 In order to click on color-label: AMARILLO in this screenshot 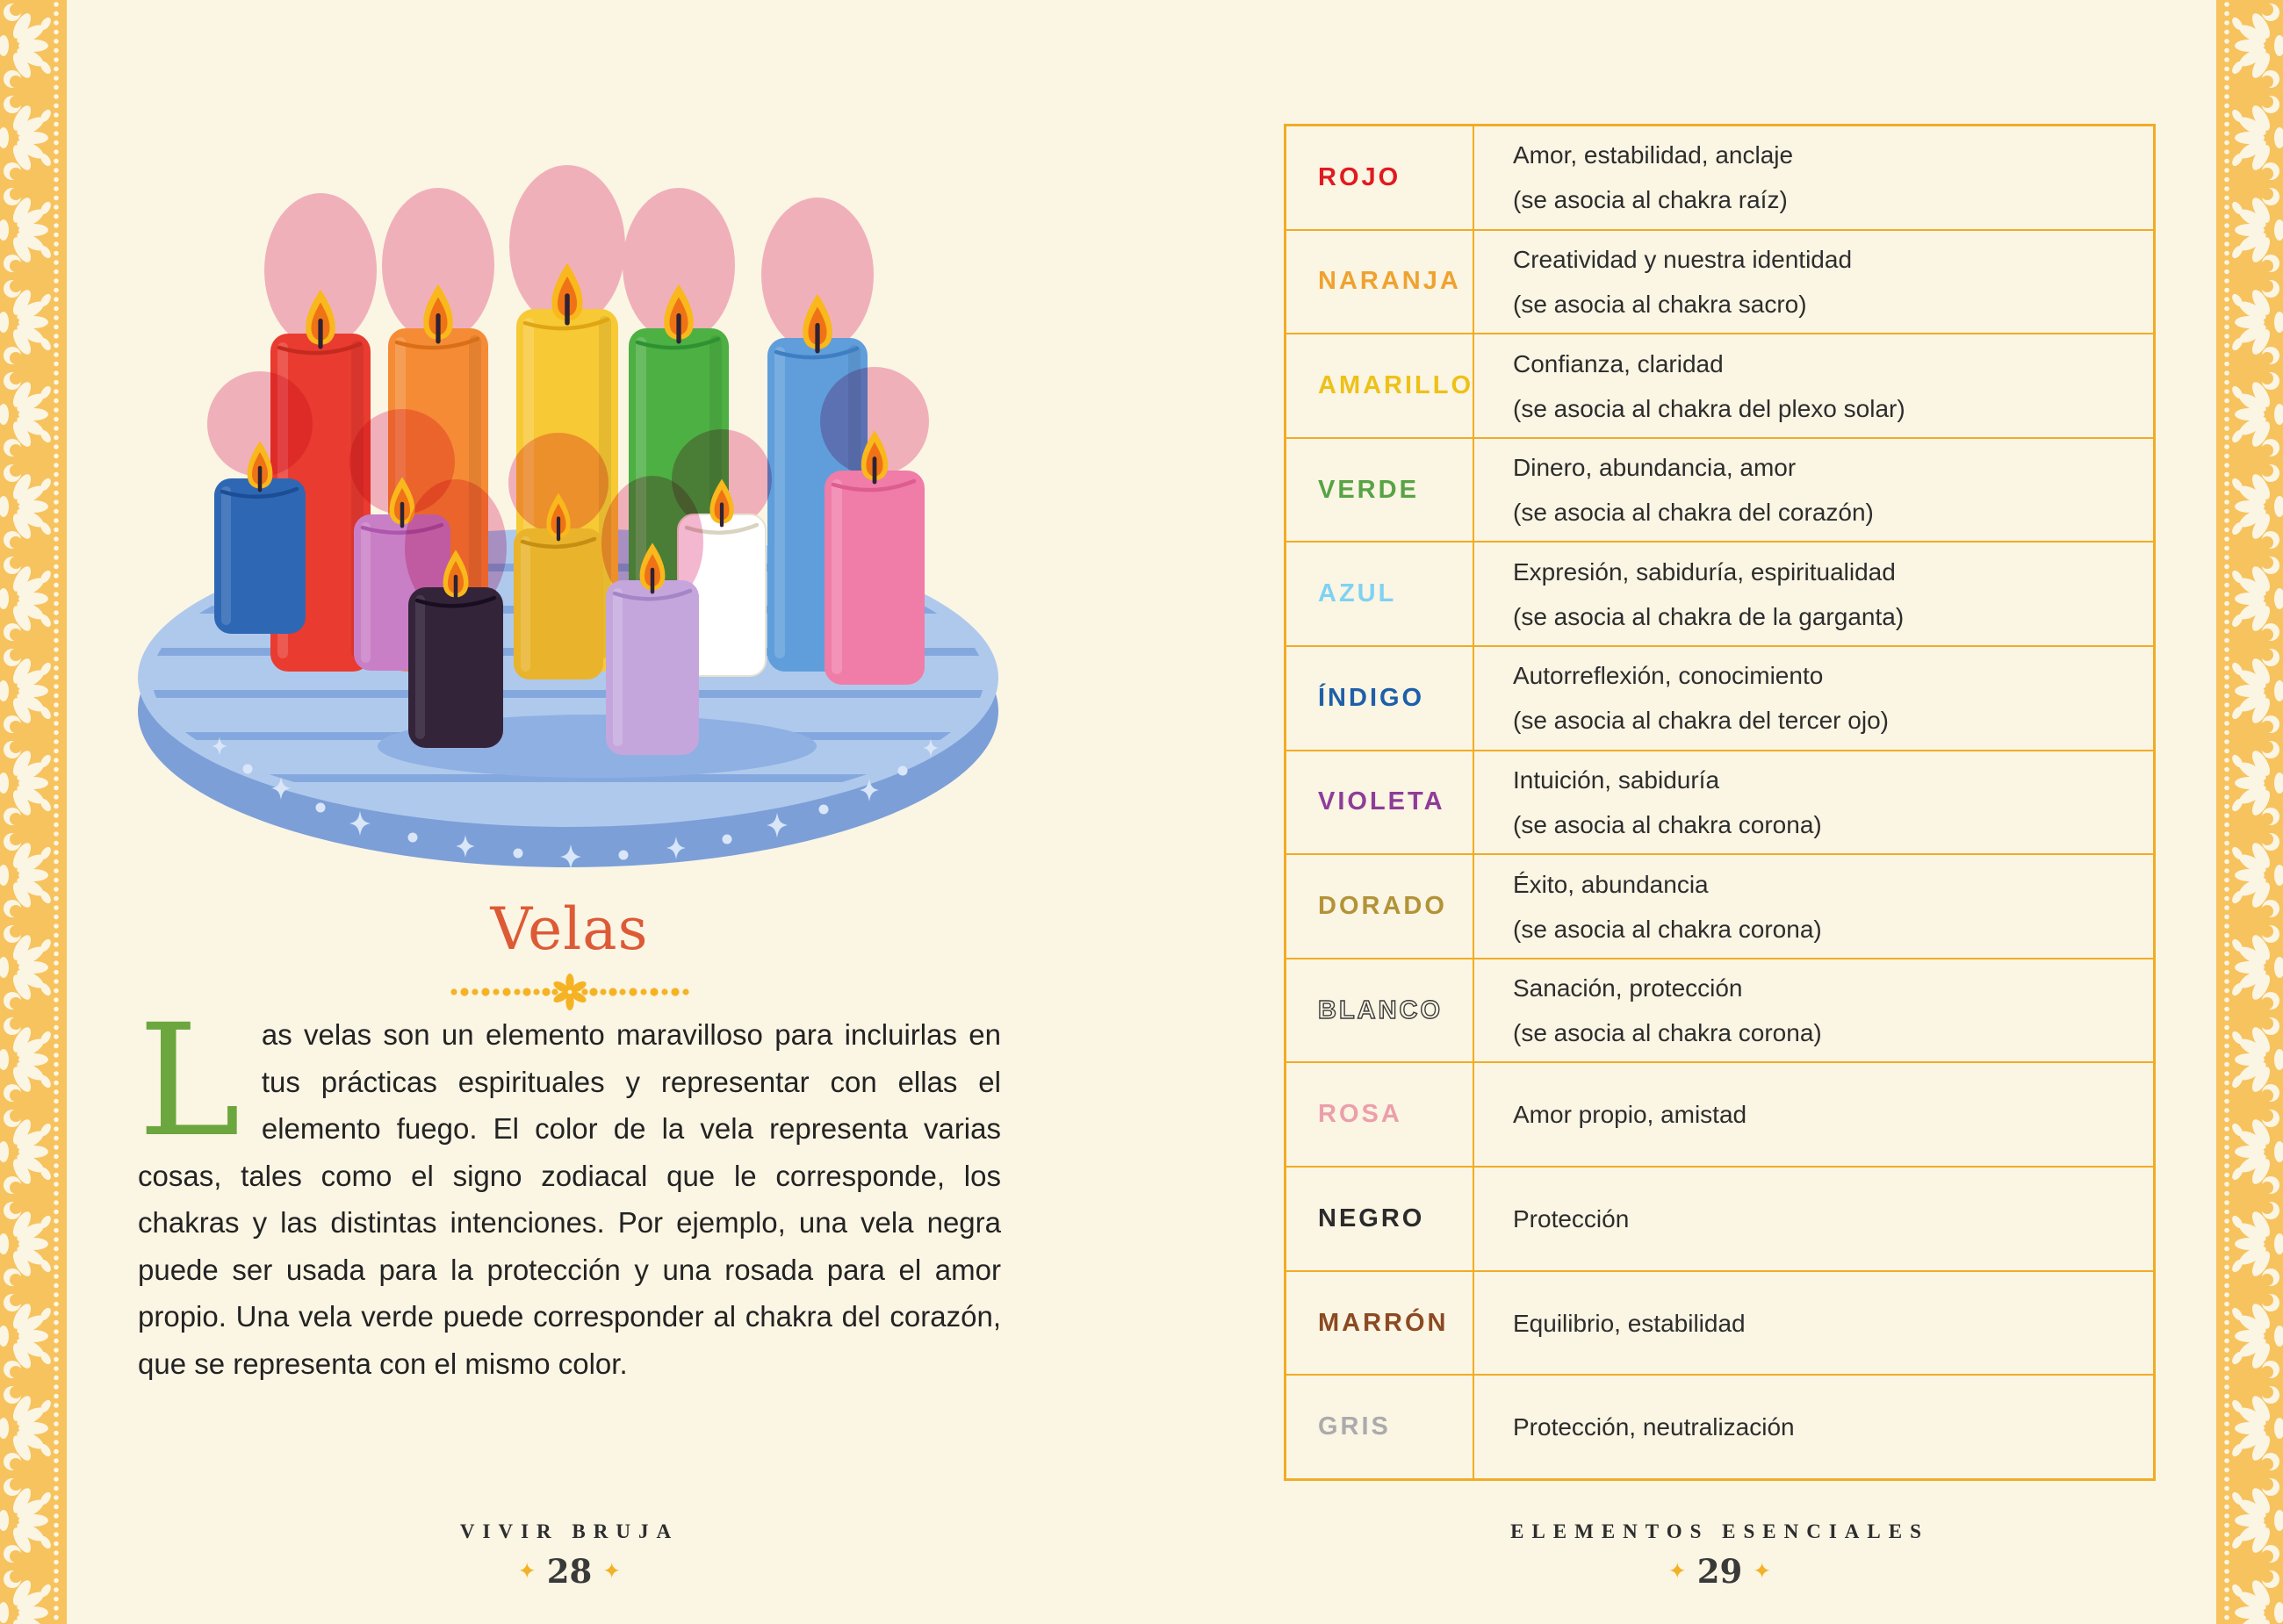, I will do `click(1396, 386)`.